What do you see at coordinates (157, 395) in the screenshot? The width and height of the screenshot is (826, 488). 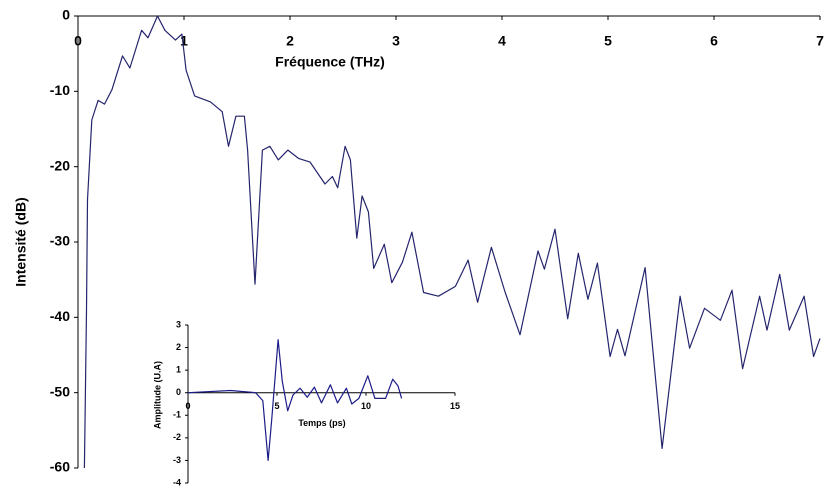 I see `y-axis-label: Amplitude (U.A)` at bounding box center [157, 395].